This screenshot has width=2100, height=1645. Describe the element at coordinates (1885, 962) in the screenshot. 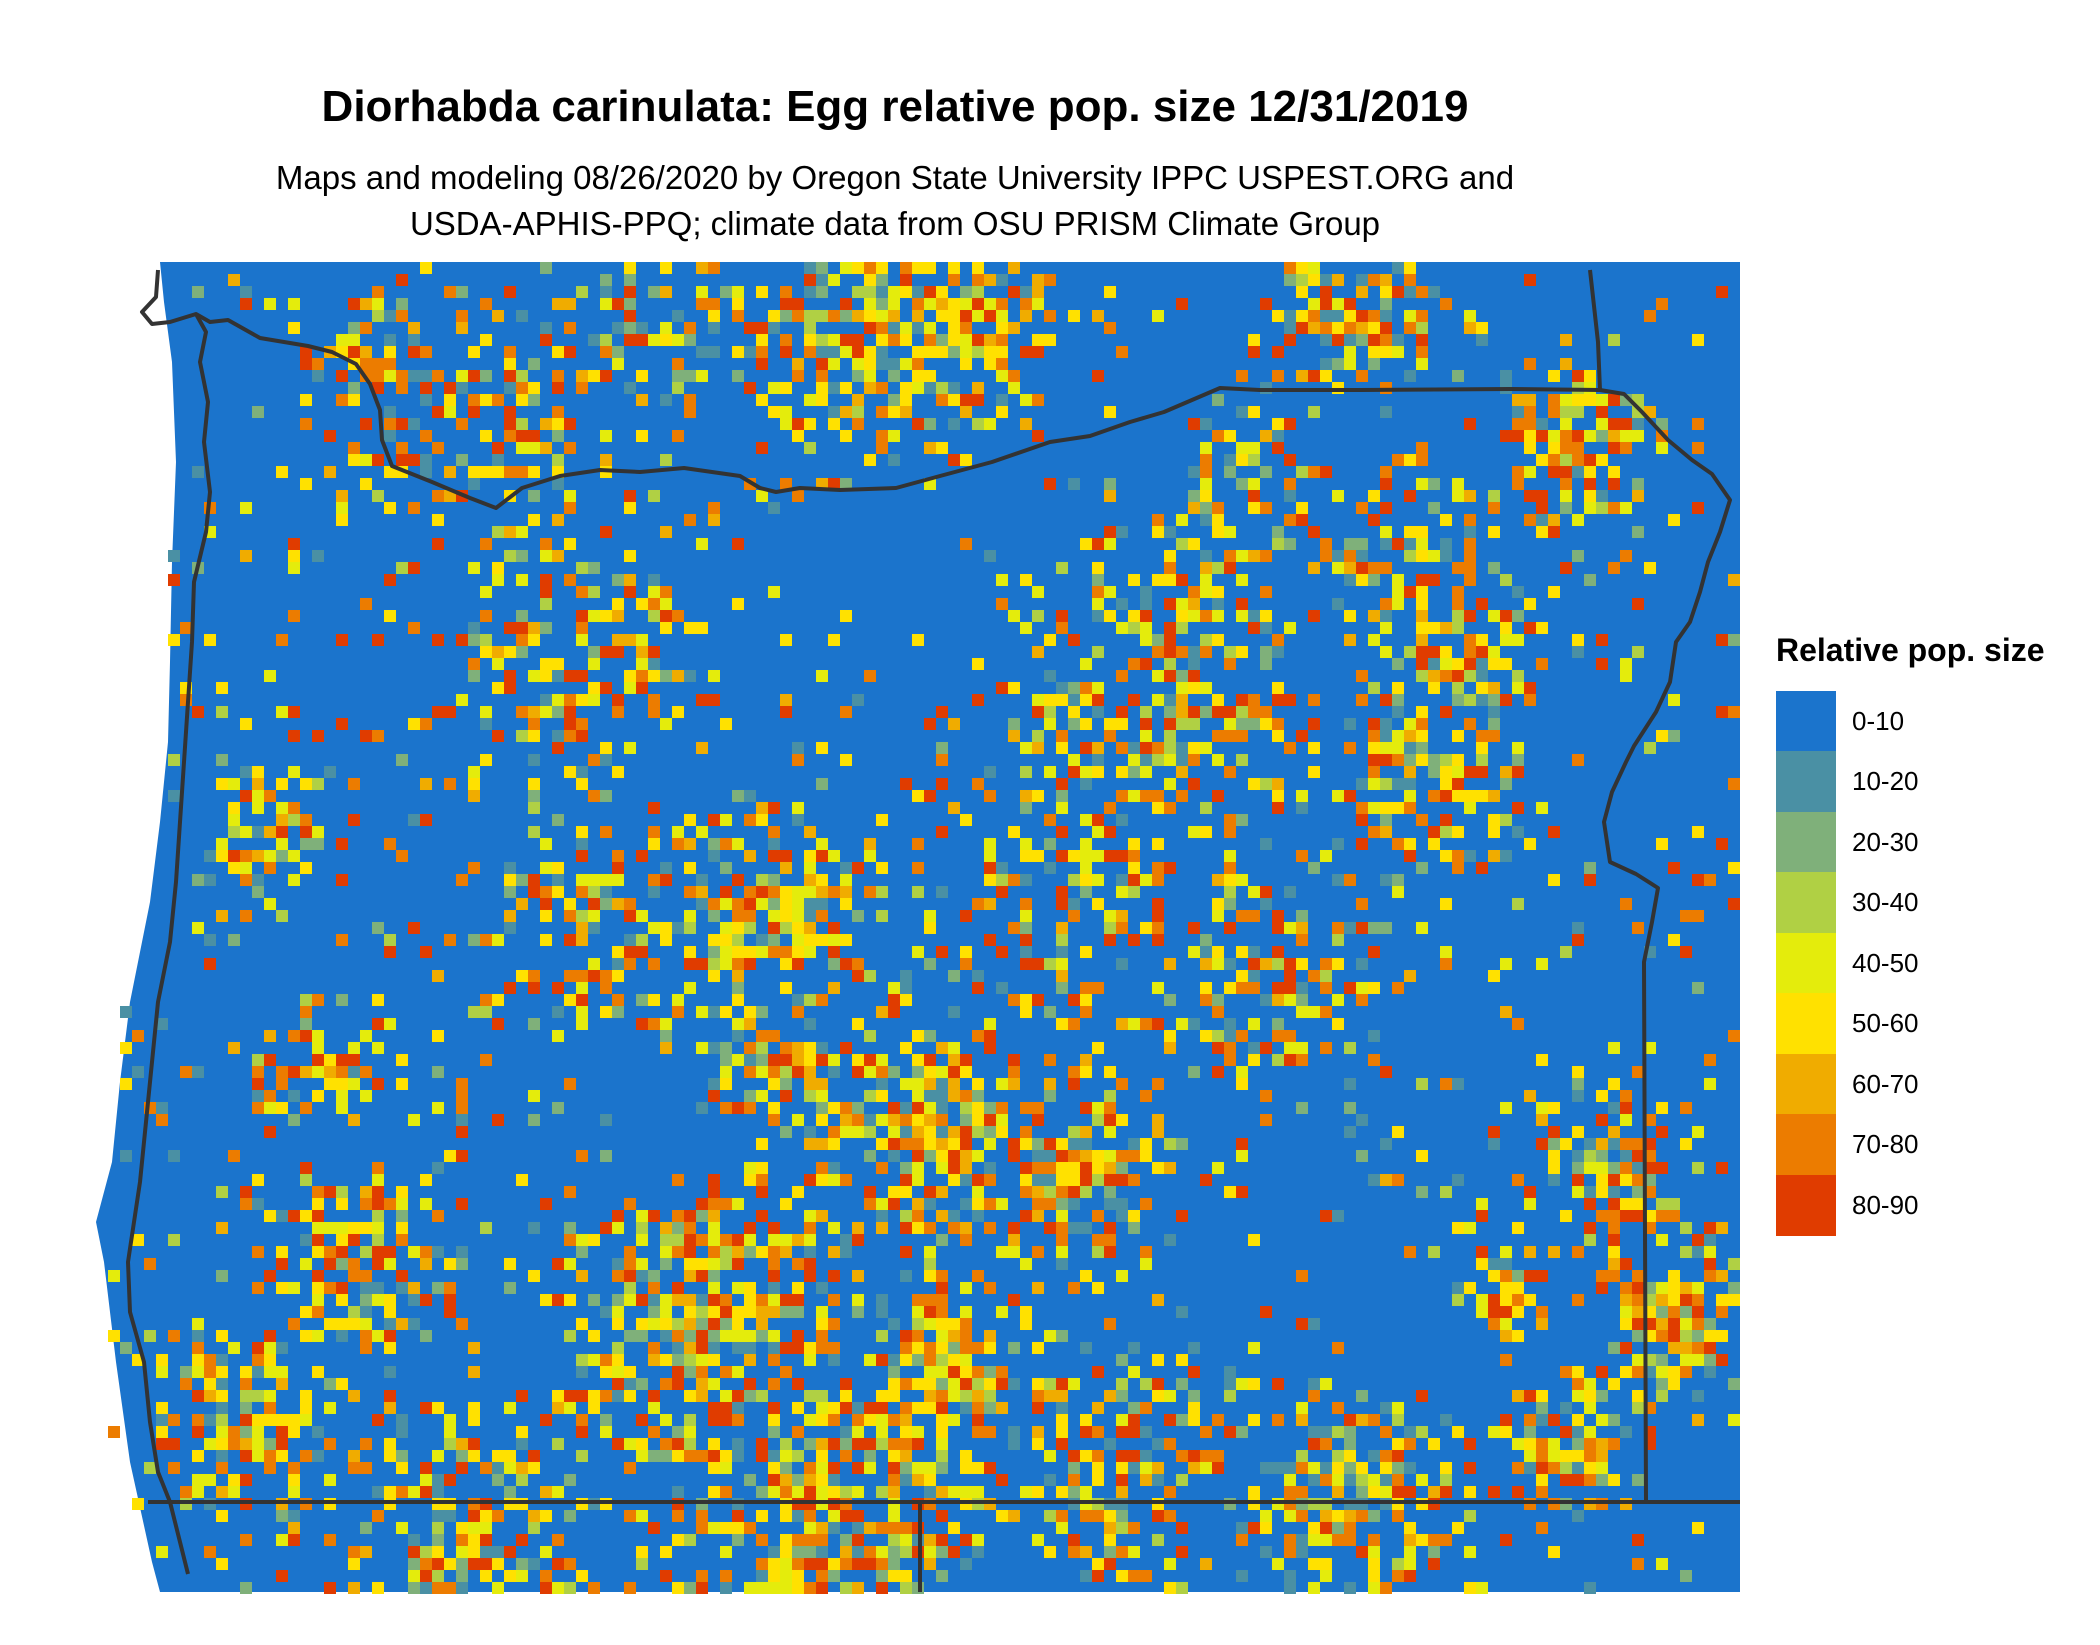

I see `legend-label: 40-50` at that location.